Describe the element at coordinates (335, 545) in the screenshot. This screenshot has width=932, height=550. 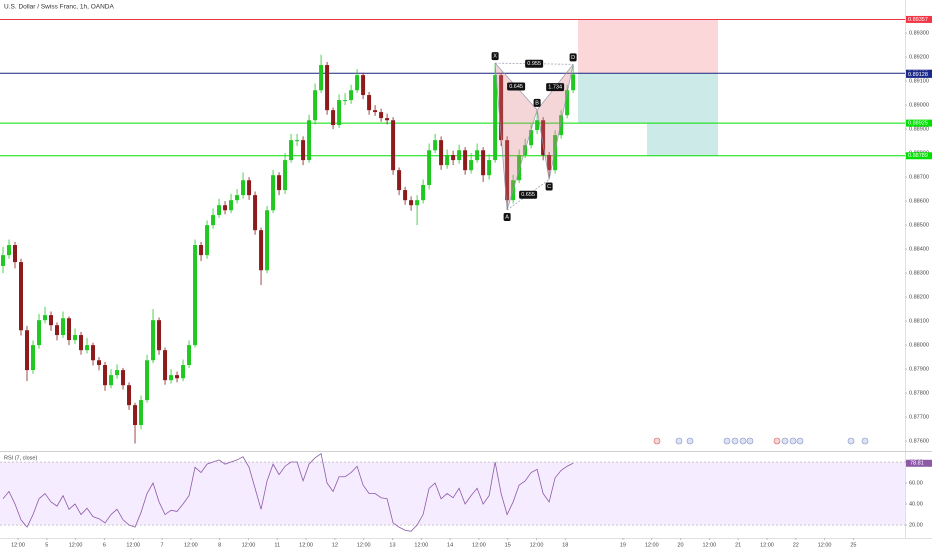
I see `x-tick-label: 12` at that location.